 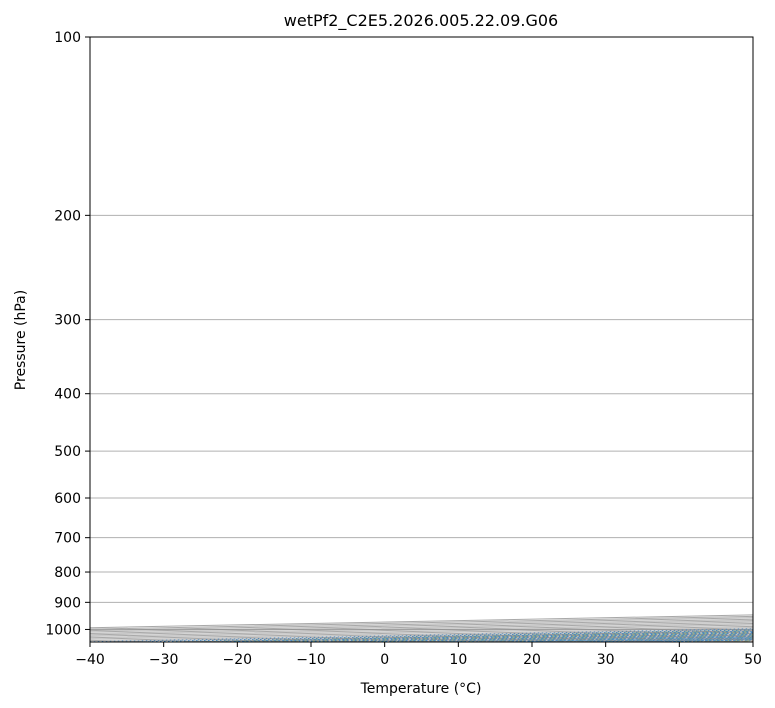 I want to click on y-tick-label: 700, so click(x=67, y=539).